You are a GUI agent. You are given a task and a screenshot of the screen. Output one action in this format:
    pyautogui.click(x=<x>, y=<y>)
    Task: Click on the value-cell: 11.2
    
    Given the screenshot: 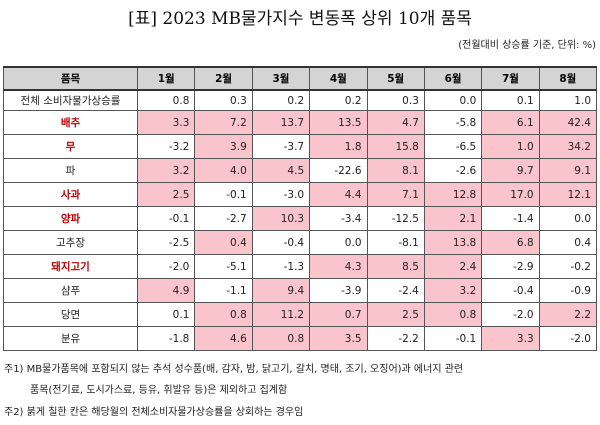 What is the action you would take?
    pyautogui.click(x=281, y=314)
    